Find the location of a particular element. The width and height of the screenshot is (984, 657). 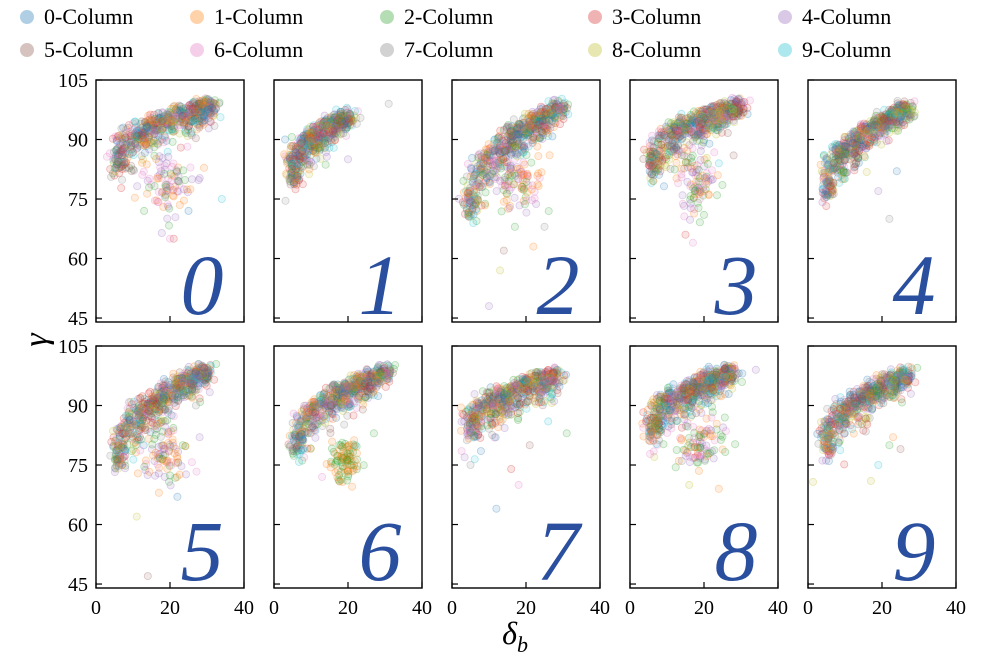

x-tick-label: 20 is located at coordinates (170, 608).